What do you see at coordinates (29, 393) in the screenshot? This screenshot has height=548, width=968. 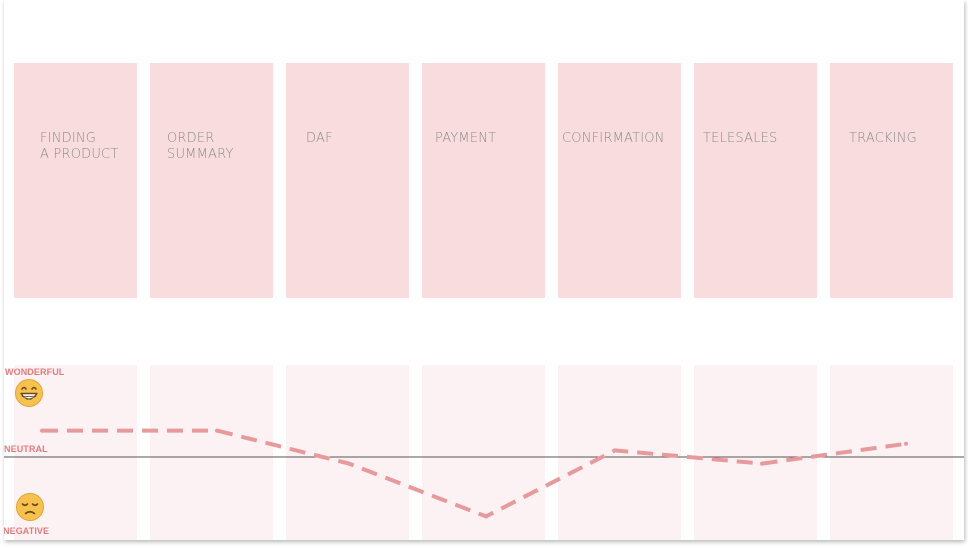 I see `grinning-face-icon` at bounding box center [29, 393].